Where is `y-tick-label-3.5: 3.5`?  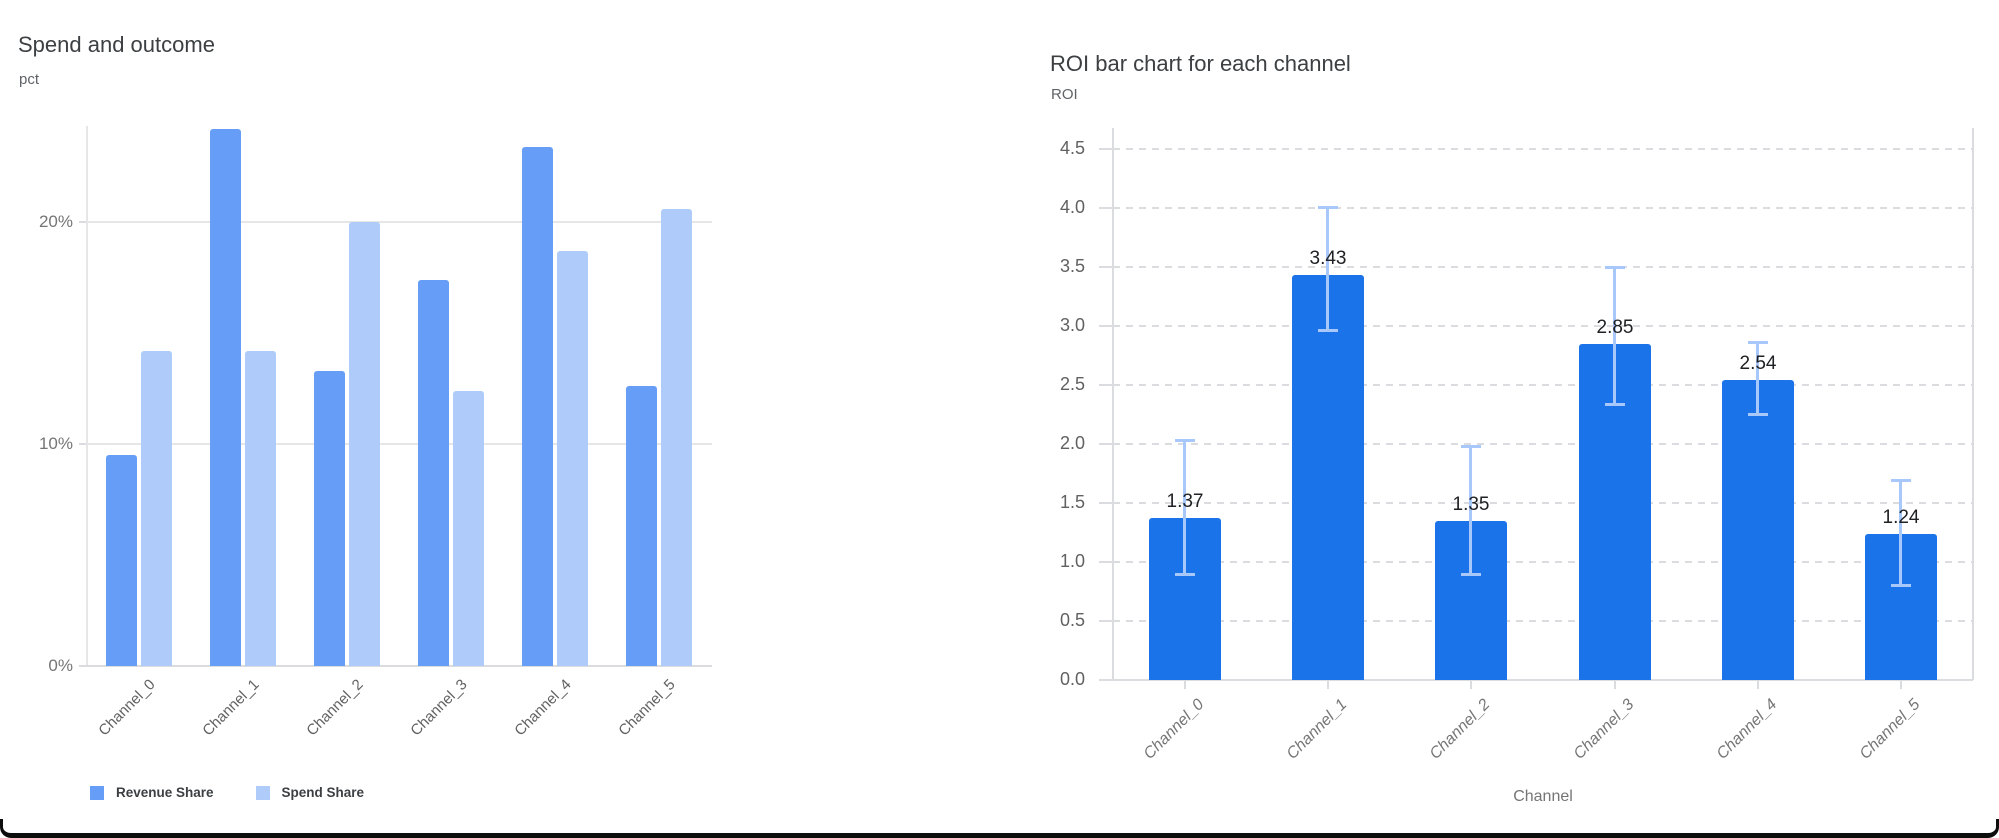
y-tick-label-3.5: 3.5 is located at coordinates (1072, 266).